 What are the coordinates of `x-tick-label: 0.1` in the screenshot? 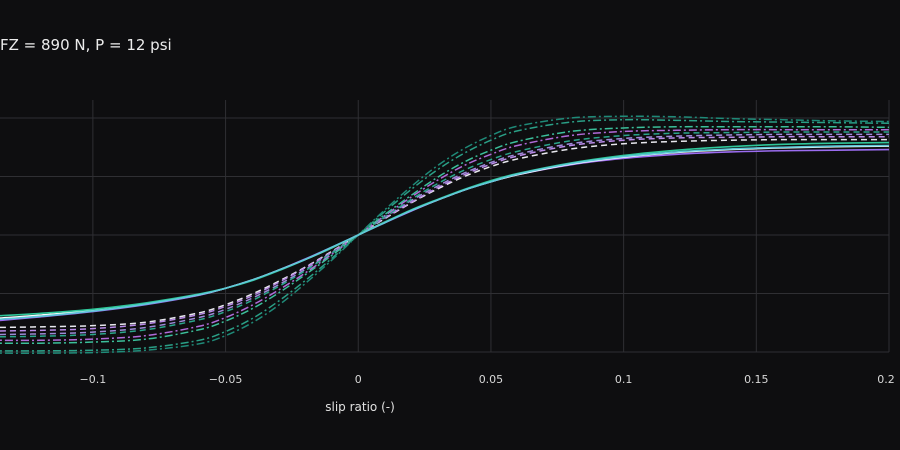 It's located at (624, 379).